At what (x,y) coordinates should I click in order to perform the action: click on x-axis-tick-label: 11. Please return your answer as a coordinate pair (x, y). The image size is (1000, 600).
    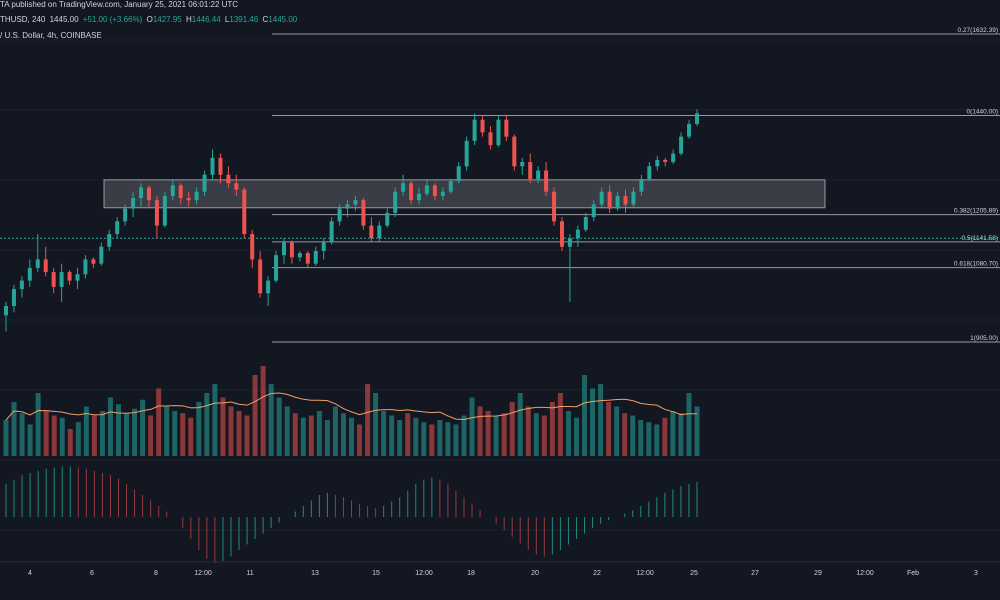
    Looking at the image, I should click on (249, 573).